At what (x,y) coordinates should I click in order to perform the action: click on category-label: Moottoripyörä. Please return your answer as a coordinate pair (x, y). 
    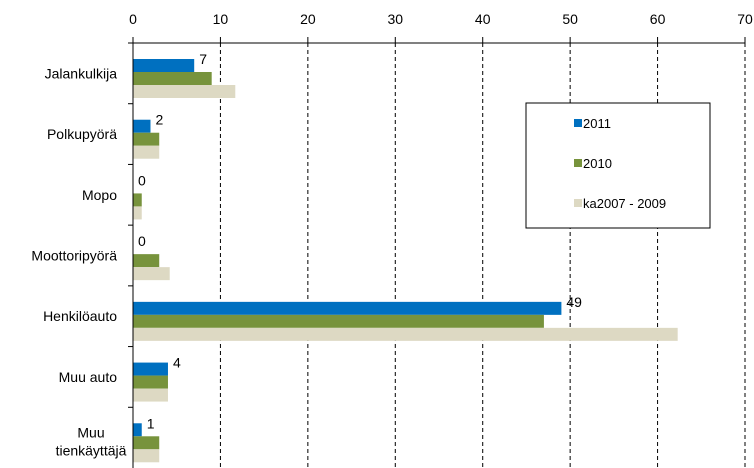
    Looking at the image, I should click on (74, 256).